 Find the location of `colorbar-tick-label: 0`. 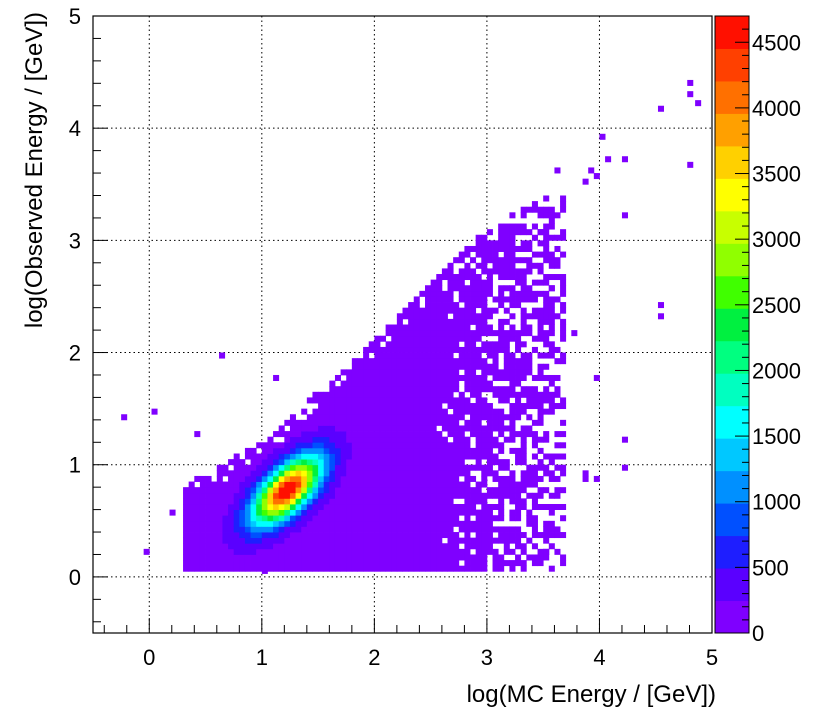

colorbar-tick-label: 0 is located at coordinates (758, 633).